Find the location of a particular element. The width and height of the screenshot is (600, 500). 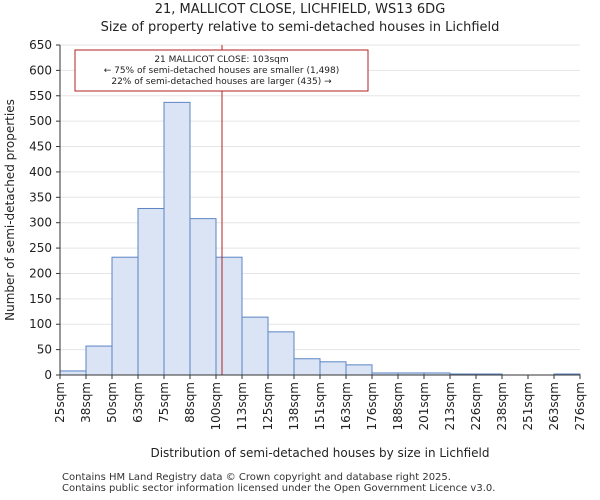

x-tick-label: 50sqm is located at coordinates (112, 402).